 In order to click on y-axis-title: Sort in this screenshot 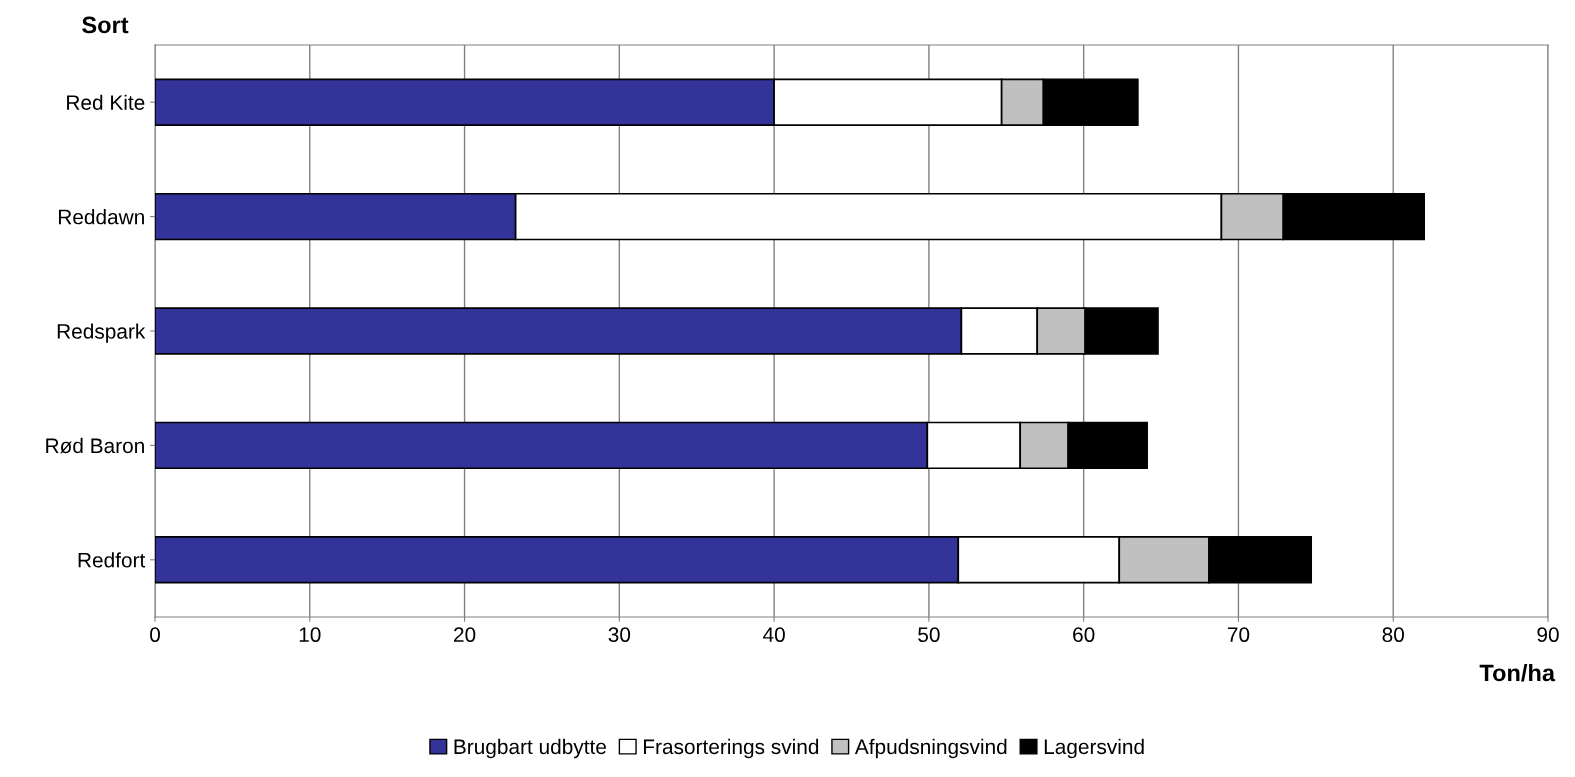, I will do `click(105, 25)`.